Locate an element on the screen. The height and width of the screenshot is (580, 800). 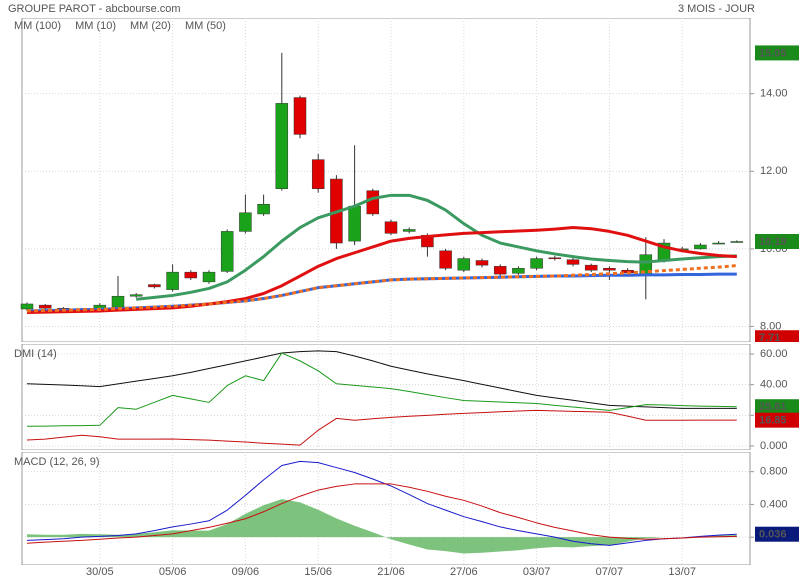
y-tick-label: 40.00 is located at coordinates (774, 385).